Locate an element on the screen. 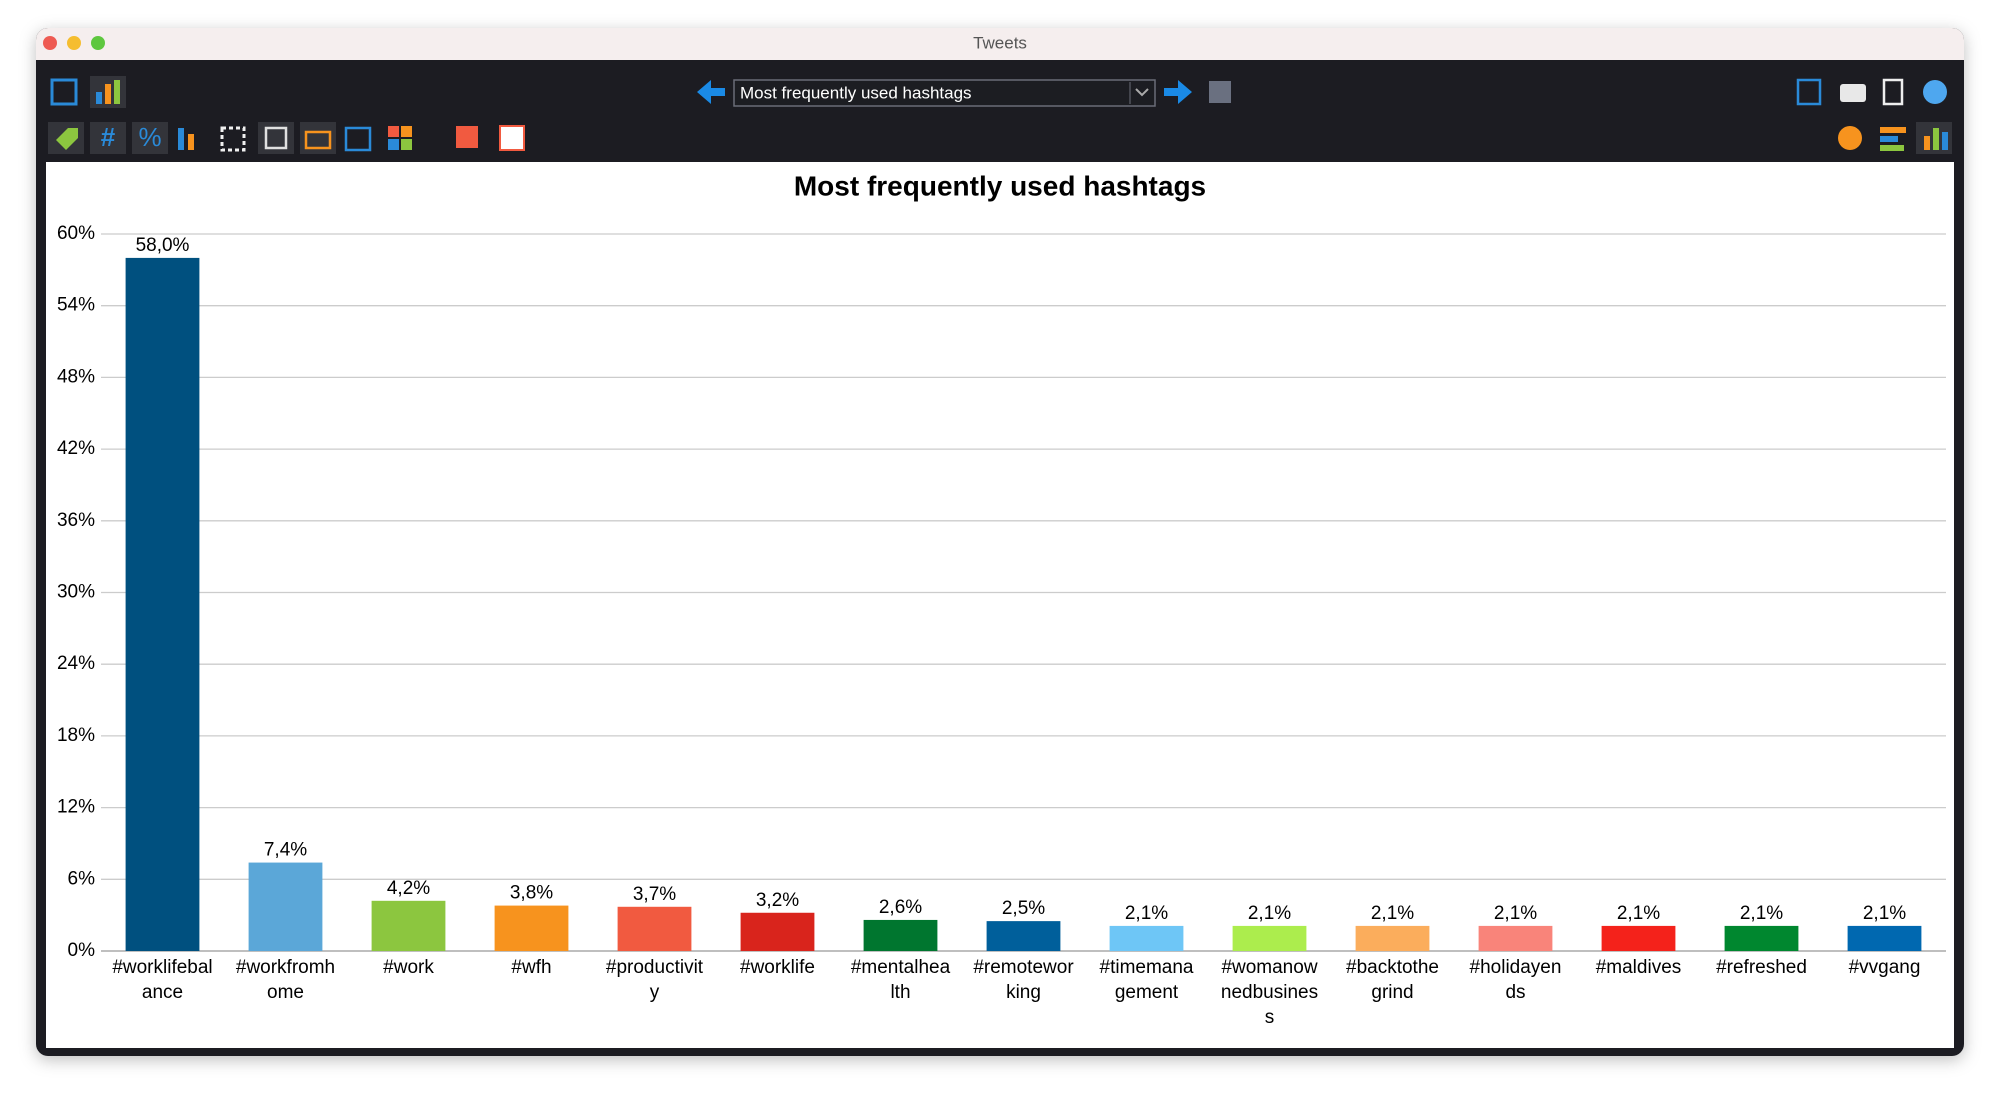 The height and width of the screenshot is (1104, 2000). x-tick-label: #worklife is located at coordinates (777, 967).